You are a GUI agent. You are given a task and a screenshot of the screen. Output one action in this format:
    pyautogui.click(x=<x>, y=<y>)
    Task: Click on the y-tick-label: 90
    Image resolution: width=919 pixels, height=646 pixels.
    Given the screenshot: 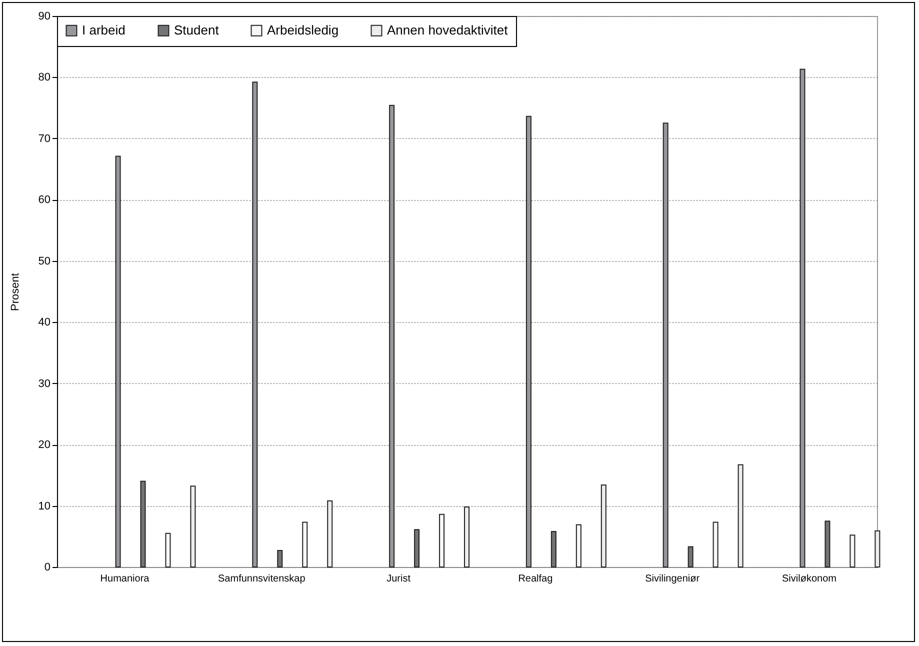 What is the action you would take?
    pyautogui.click(x=44, y=16)
    